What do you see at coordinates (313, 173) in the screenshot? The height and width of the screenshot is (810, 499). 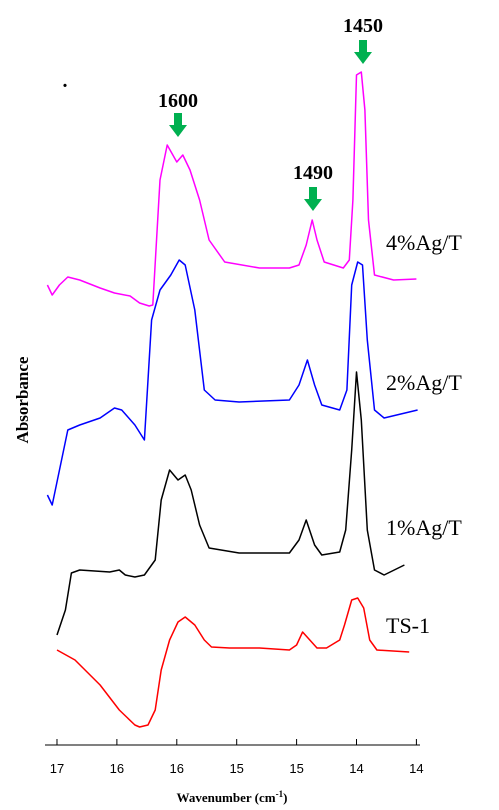 I see `annotation: 1490` at bounding box center [313, 173].